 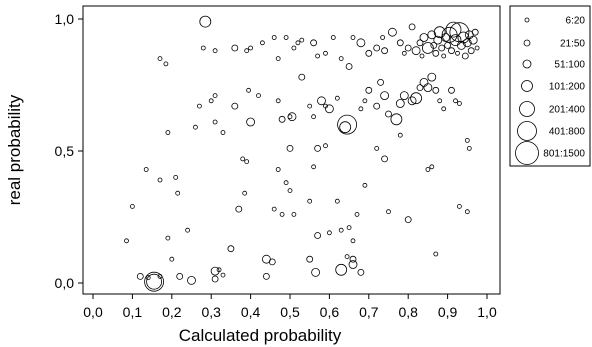 What do you see at coordinates (564, 154) in the screenshot?
I see `legend-label: 801:1500` at bounding box center [564, 154].